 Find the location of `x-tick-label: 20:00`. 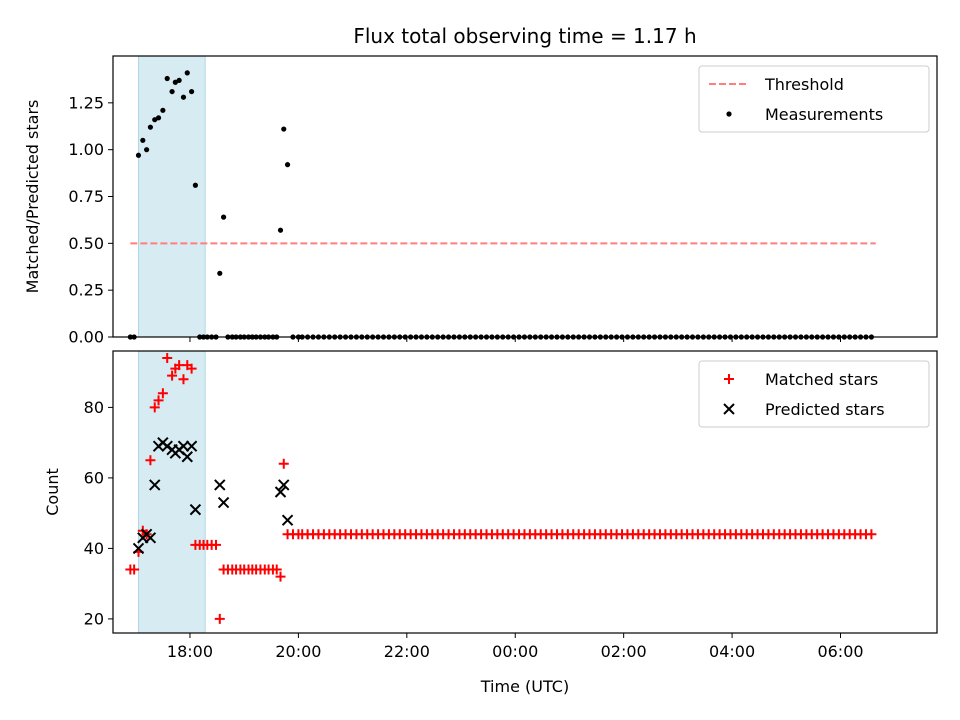

x-tick-label: 20:00 is located at coordinates (298, 651).